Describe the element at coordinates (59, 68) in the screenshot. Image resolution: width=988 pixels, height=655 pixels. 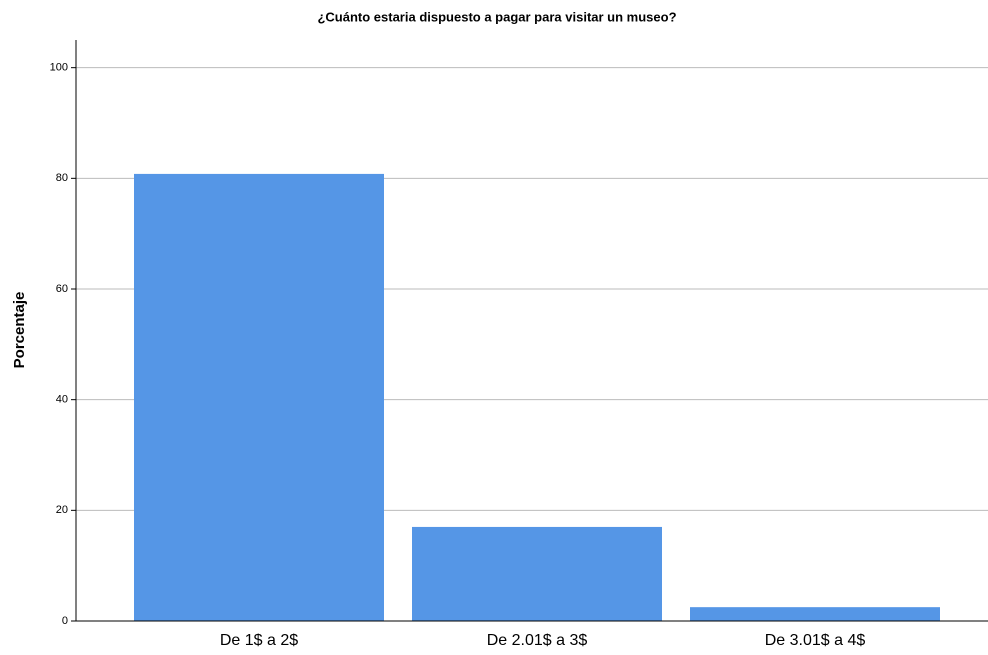
I see `y-tick-label: 100` at that location.